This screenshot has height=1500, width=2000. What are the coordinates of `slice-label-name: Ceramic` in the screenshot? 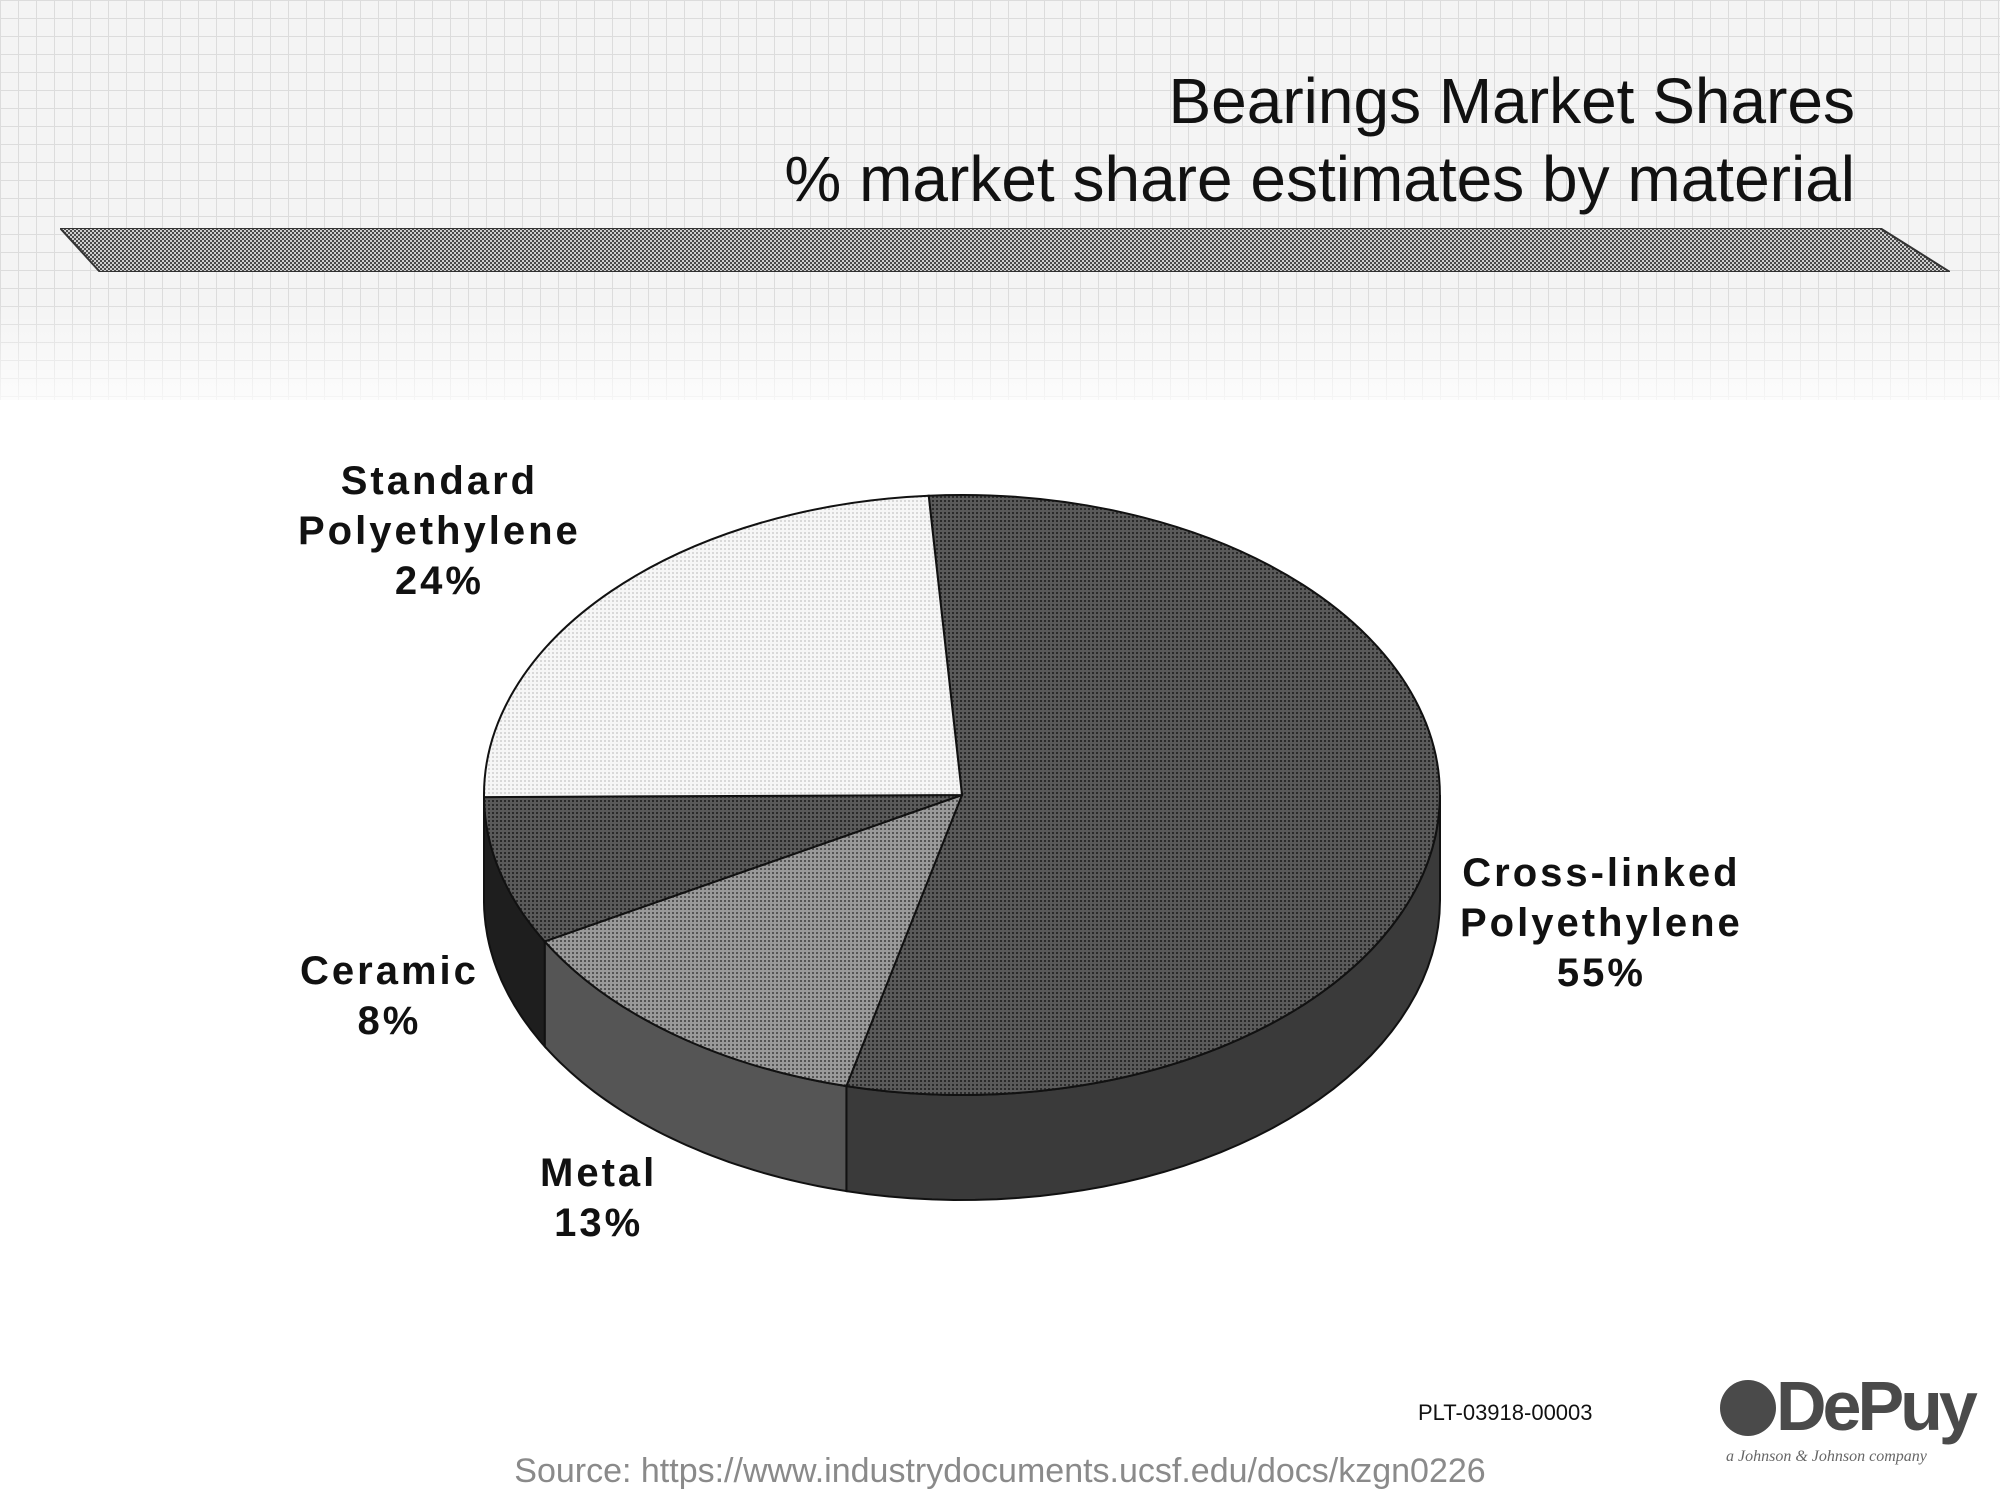 It's located at (389, 971).